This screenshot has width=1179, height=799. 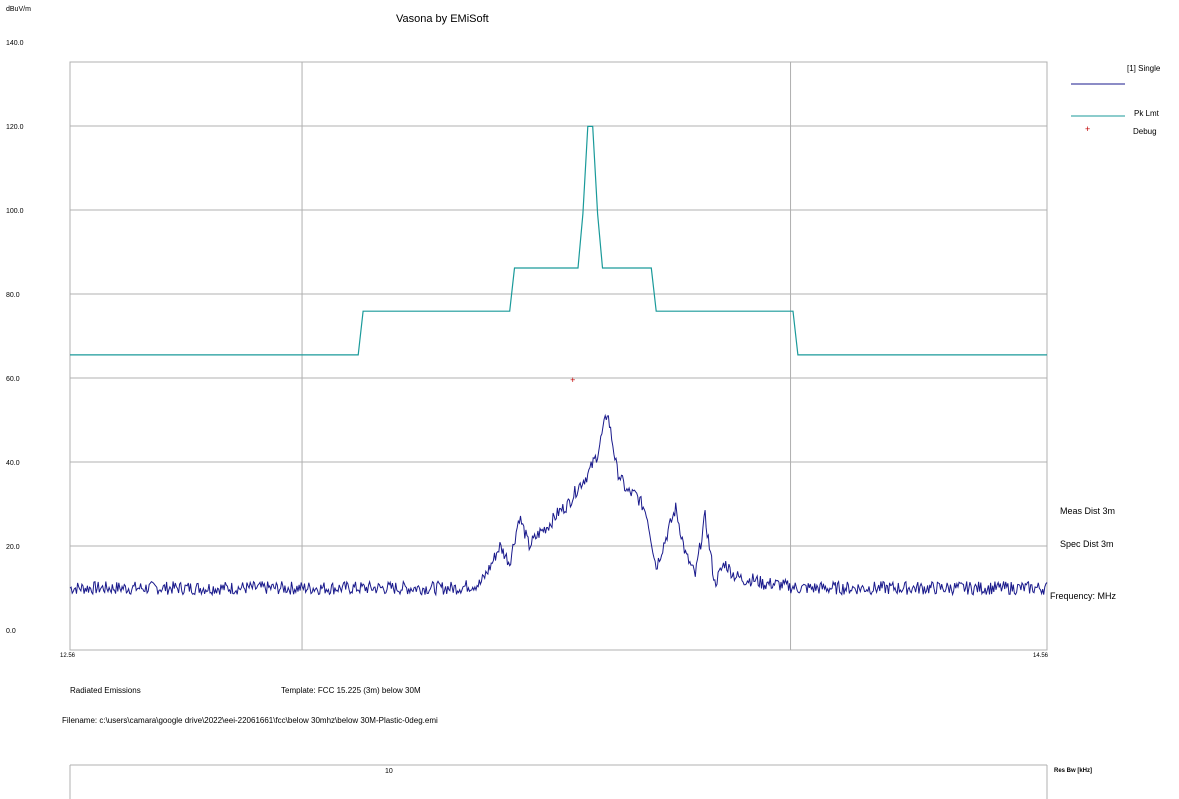 I want to click on y-tick-label: 0.0, so click(x=11, y=631).